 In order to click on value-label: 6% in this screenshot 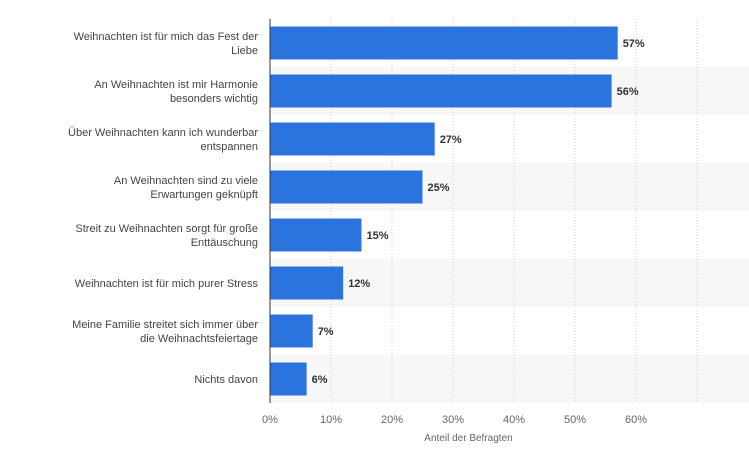, I will do `click(320, 380)`.